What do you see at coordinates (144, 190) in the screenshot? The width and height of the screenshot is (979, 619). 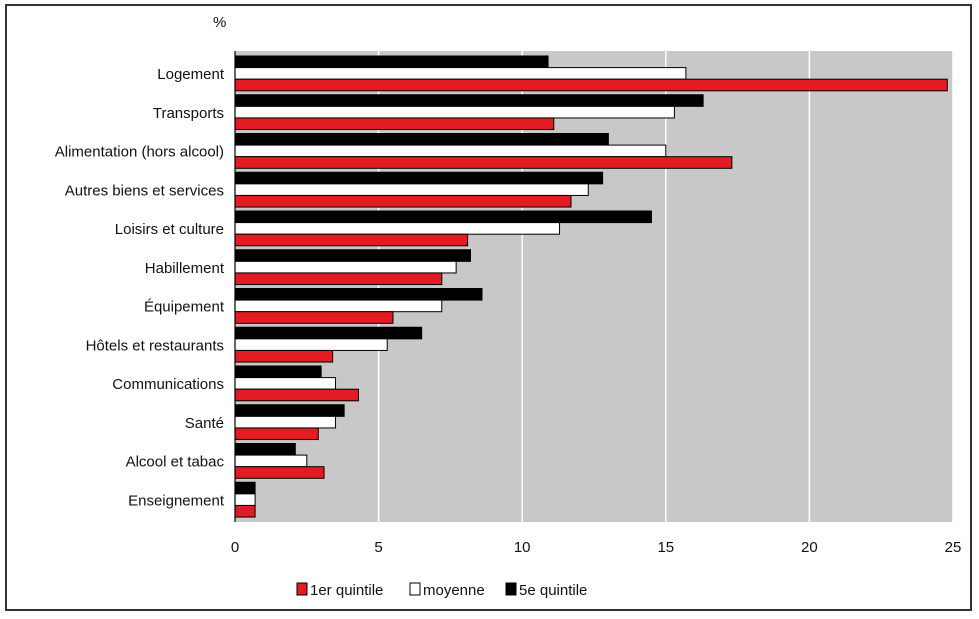 I see `category-label: Autres biens et services` at bounding box center [144, 190].